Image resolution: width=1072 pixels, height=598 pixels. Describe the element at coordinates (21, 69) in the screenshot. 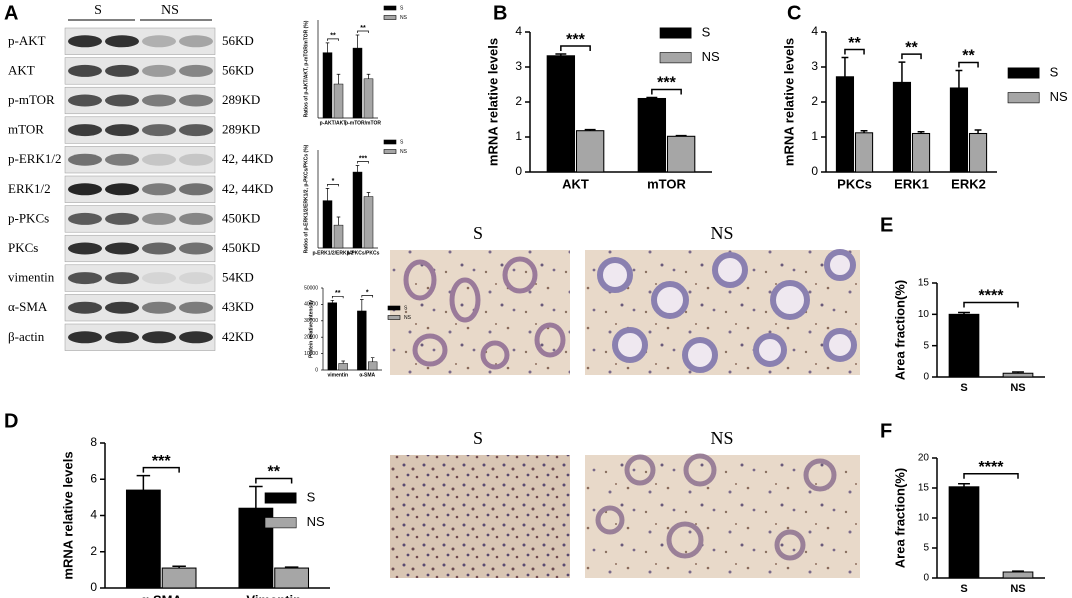

I see `protein-label: AKT` at that location.